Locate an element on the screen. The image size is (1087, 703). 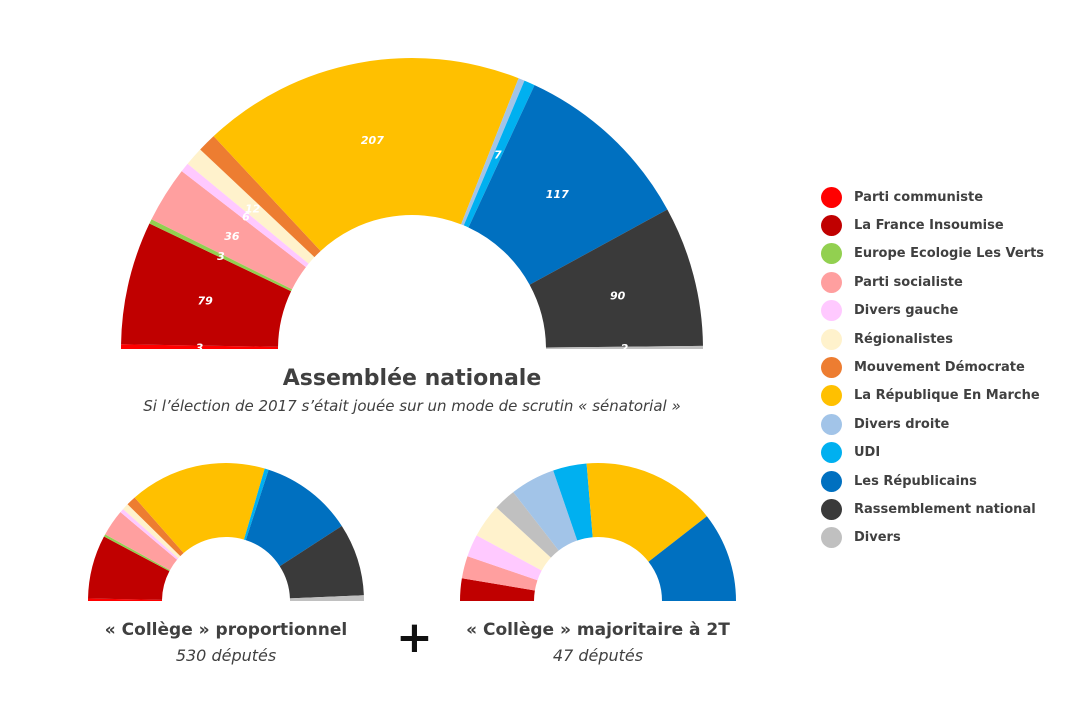
legend-item: Divers droite is located at coordinates (932, 424).